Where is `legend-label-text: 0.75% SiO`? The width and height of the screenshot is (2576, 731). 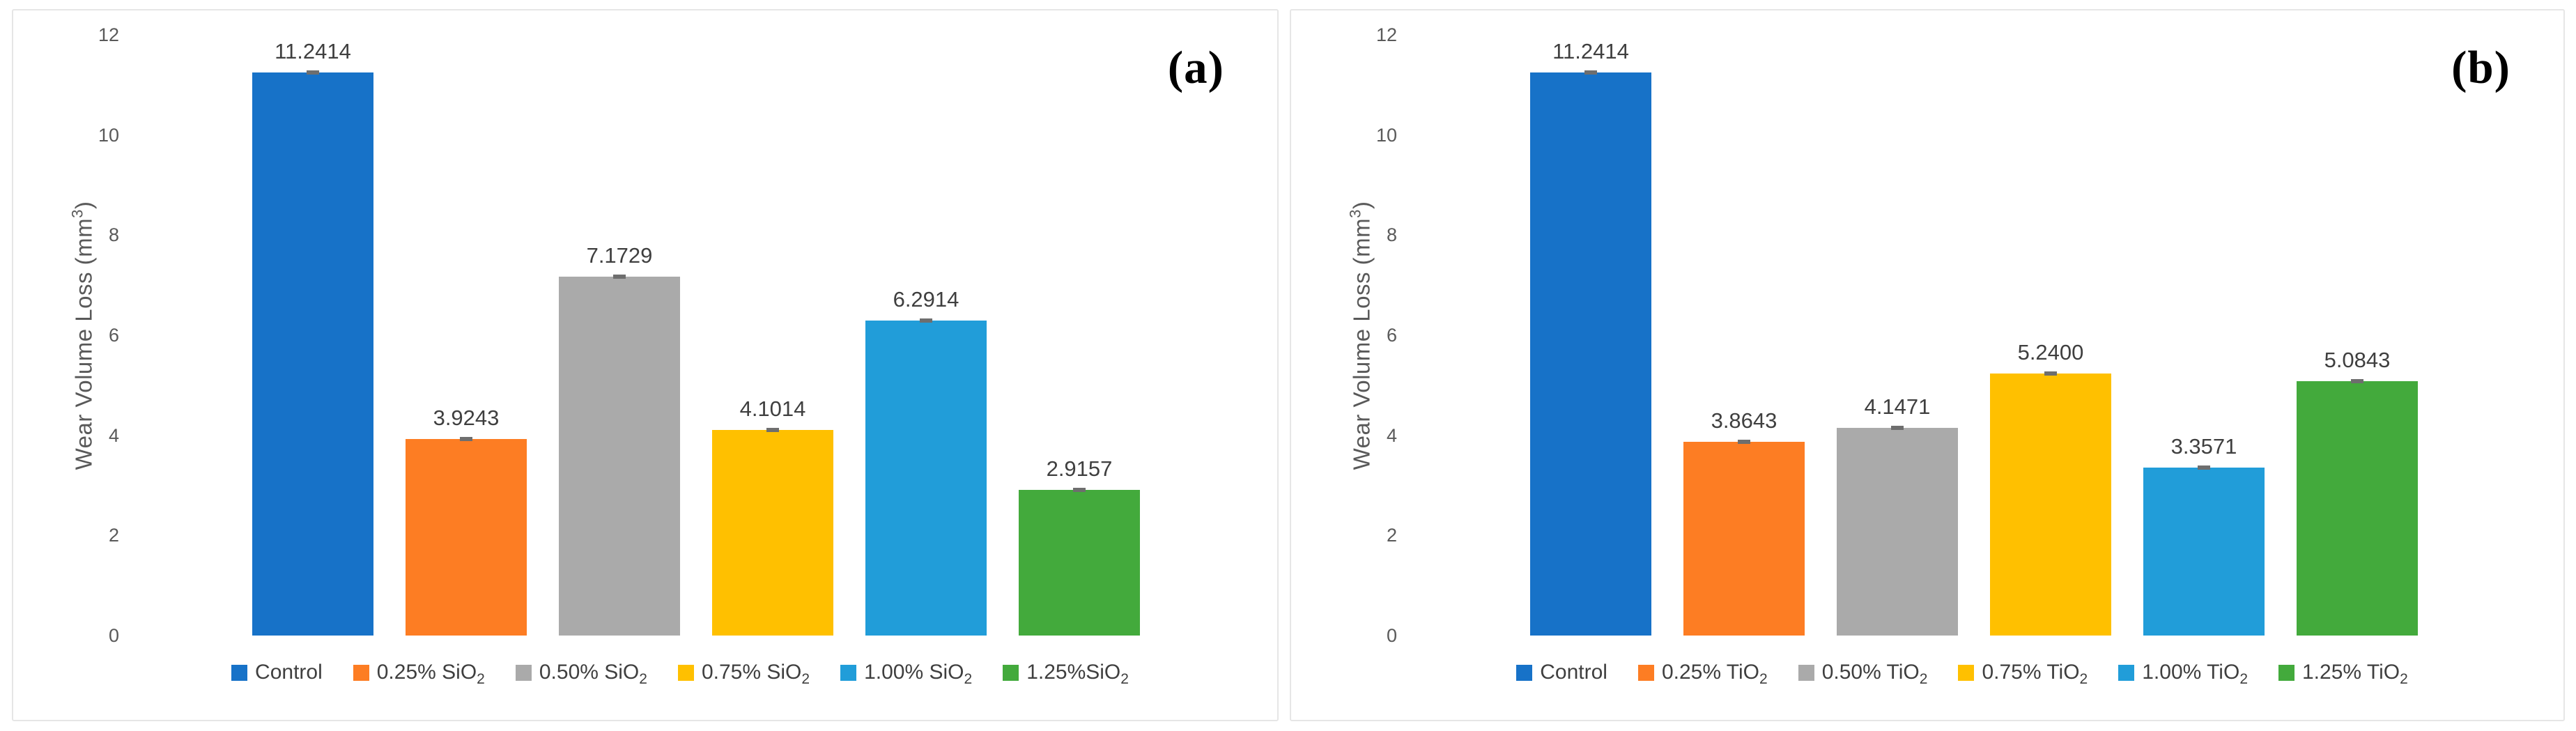
legend-label-text: 0.75% SiO is located at coordinates (751, 672).